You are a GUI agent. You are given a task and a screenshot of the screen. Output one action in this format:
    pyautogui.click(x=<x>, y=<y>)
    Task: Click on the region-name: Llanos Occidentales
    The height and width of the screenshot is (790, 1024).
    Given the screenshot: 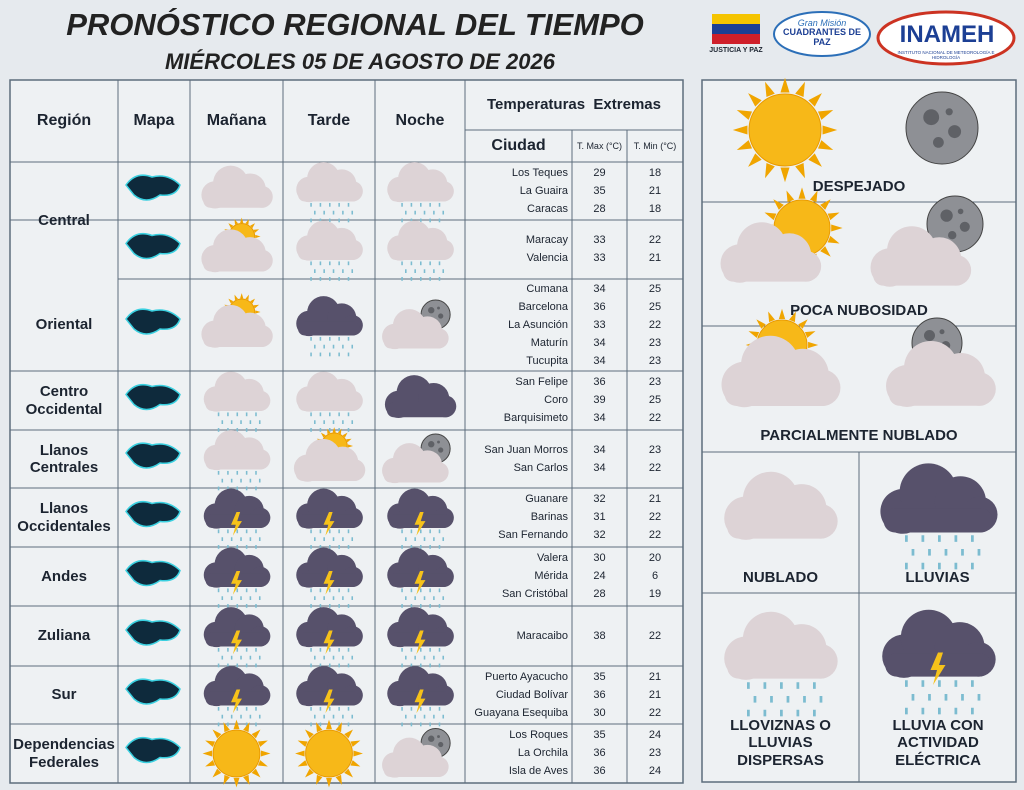 What is the action you would take?
    pyautogui.click(x=64, y=517)
    